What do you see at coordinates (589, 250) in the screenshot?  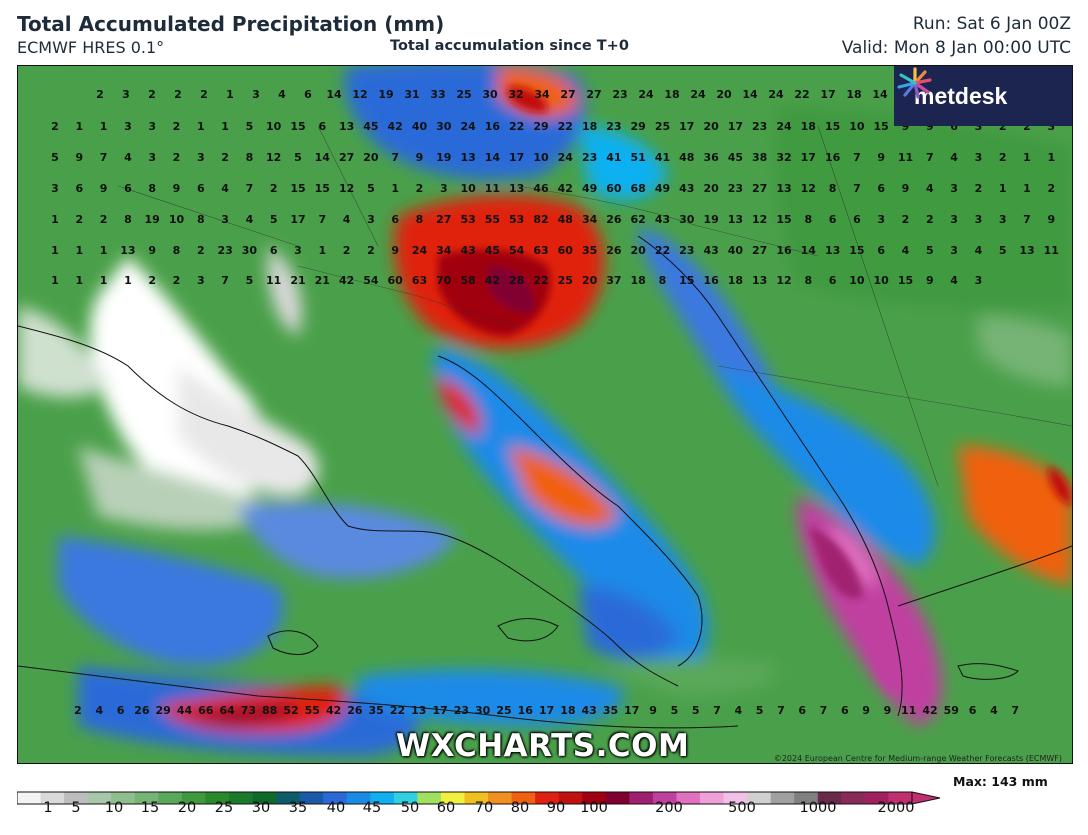 I see `map-value-label: 35` at bounding box center [589, 250].